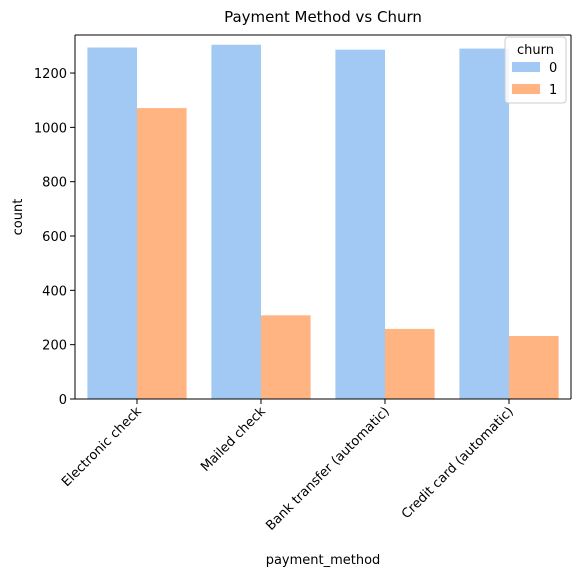 Image resolution: width=581 pixels, height=581 pixels. Describe the element at coordinates (63, 400) in the screenshot. I see `y-tick-label: 0` at that location.